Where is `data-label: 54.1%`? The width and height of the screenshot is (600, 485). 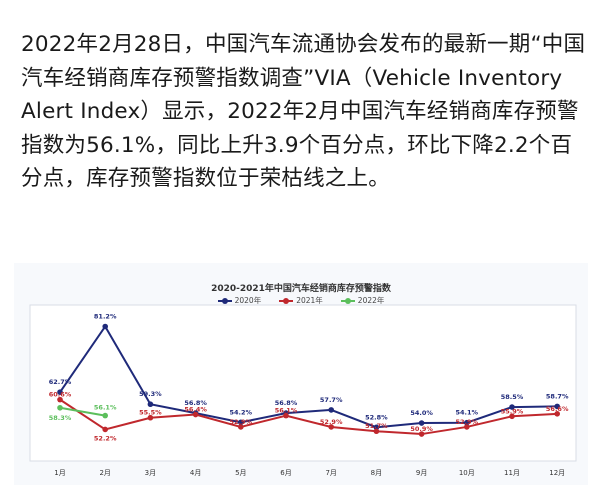 data-label: 54.1% is located at coordinates (467, 413).